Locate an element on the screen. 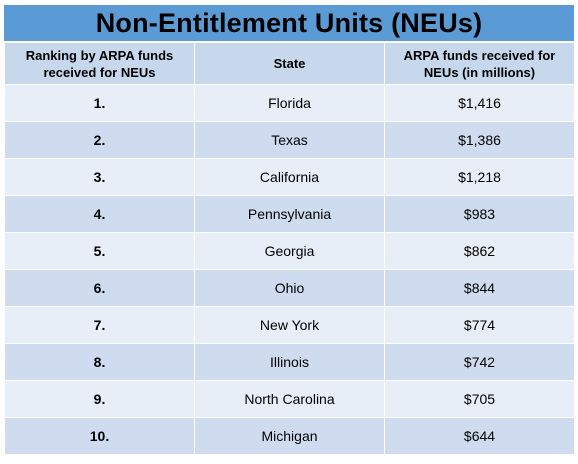 The image size is (578, 464). table-row: 2. Texas $1,386 is located at coordinates (289, 140).